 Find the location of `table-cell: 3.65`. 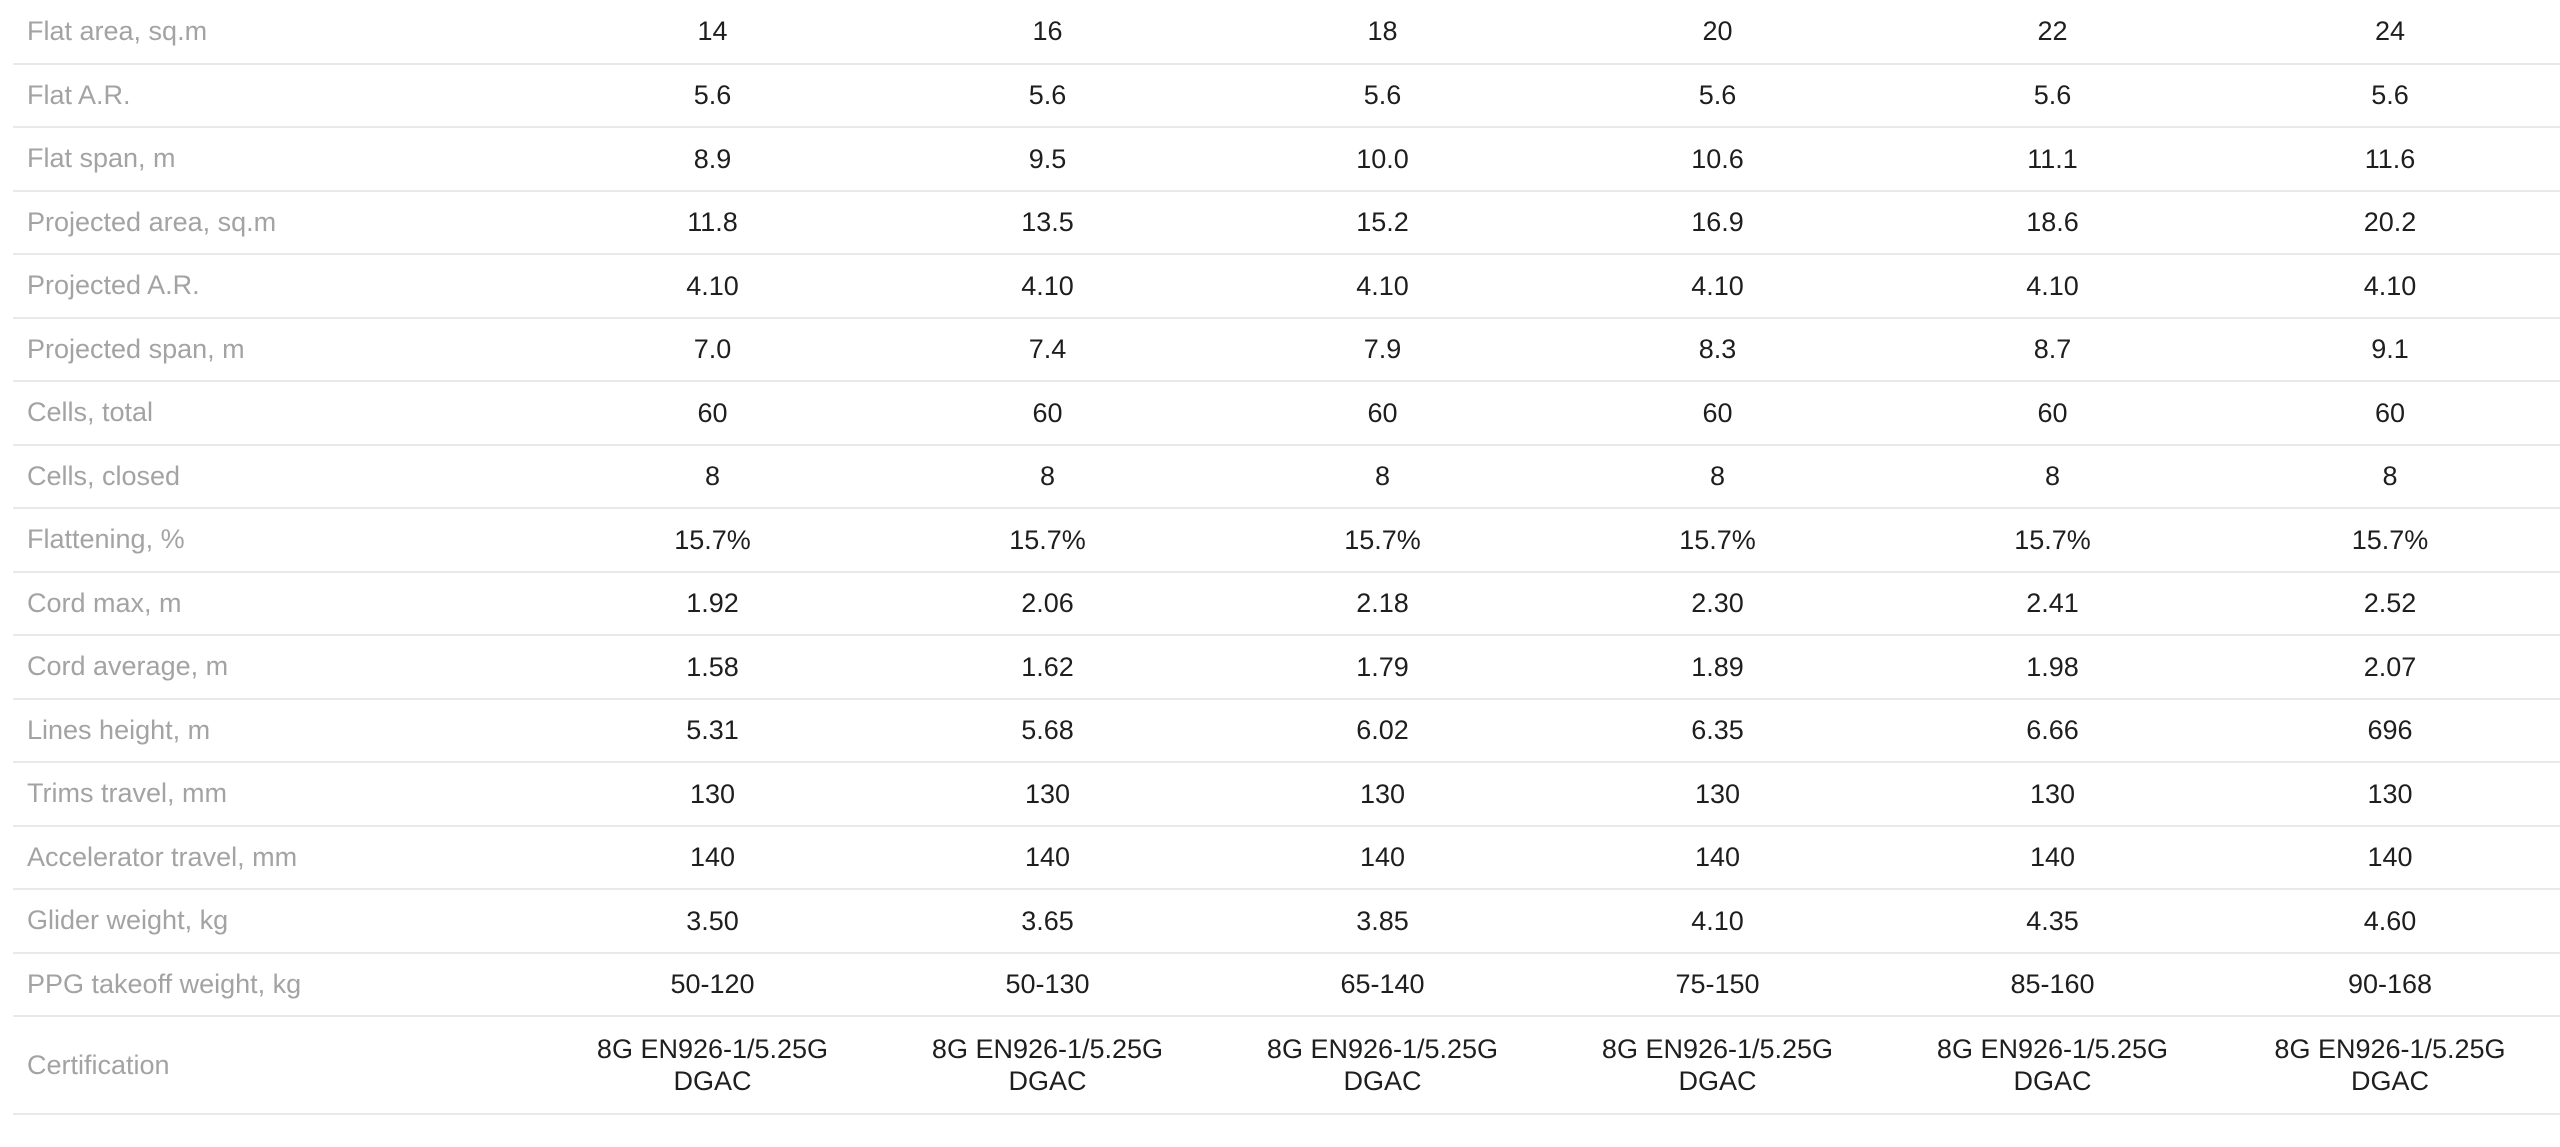

table-cell: 3.65 is located at coordinates (1047, 921).